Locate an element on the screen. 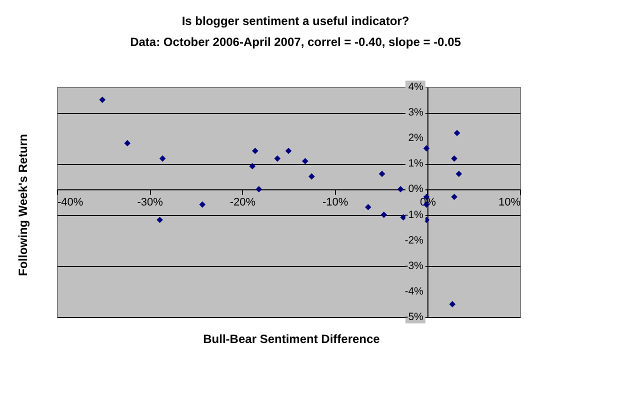 The image size is (640, 400). y-tick-label: -5% is located at coordinates (414, 317).